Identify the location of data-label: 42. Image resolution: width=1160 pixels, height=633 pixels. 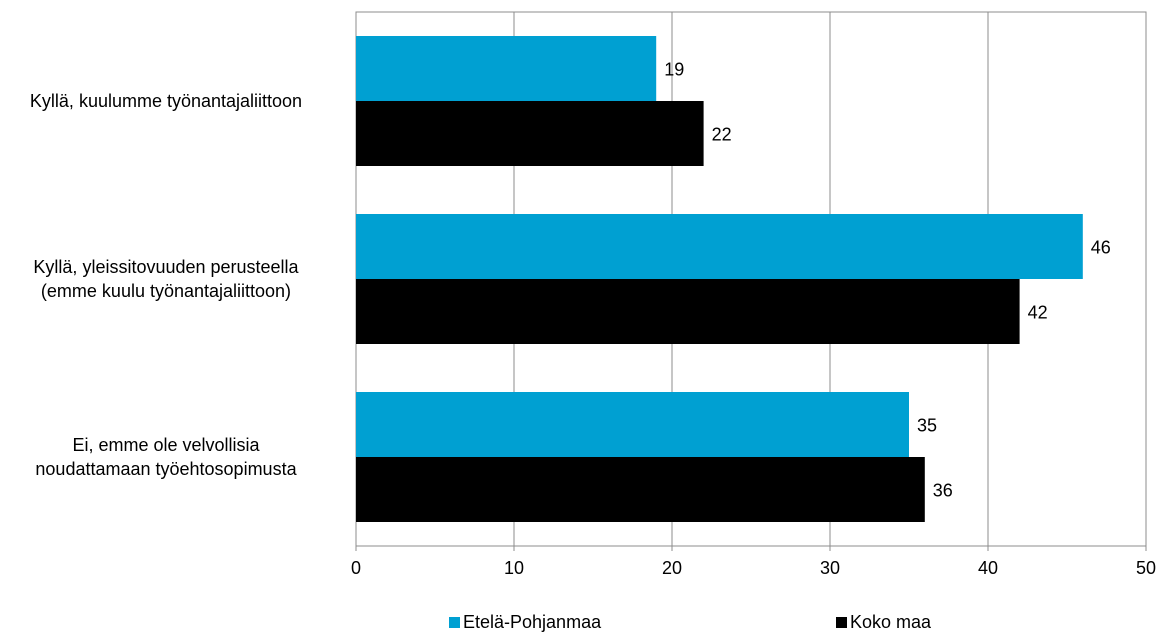
(1038, 313).